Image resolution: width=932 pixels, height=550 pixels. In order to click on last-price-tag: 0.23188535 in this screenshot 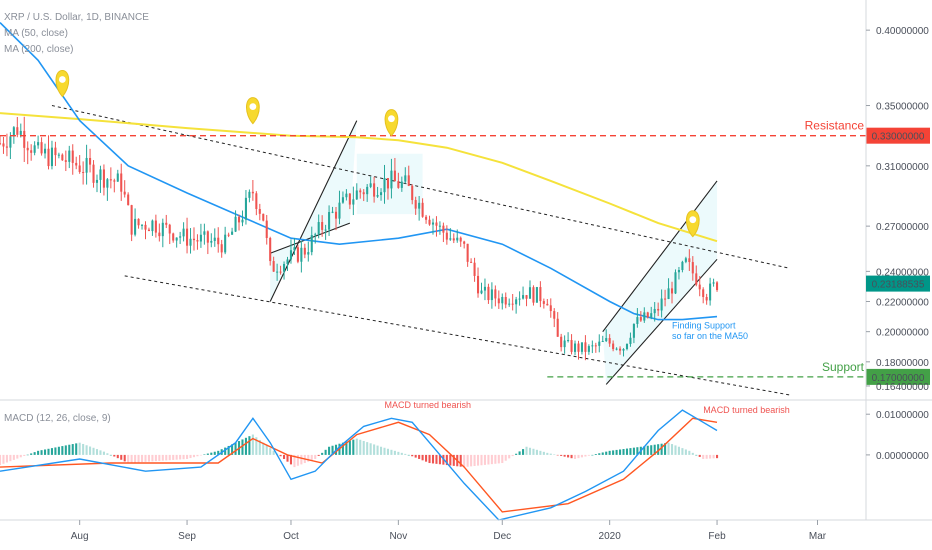, I will do `click(898, 285)`.